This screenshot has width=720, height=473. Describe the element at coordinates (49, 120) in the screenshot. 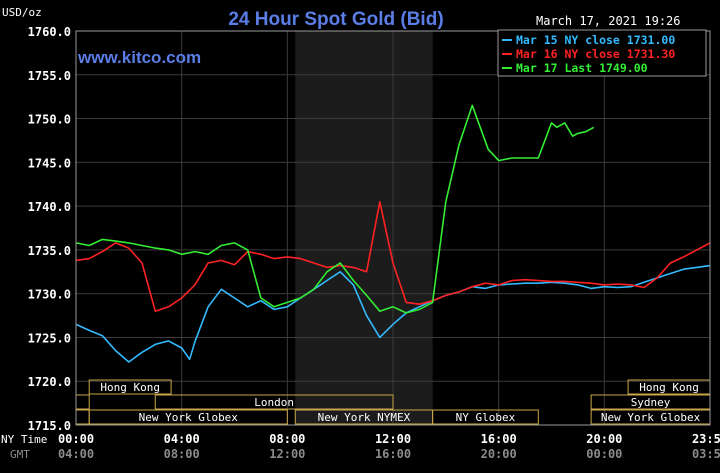

I see `y-tick-label: 1750.0` at that location.